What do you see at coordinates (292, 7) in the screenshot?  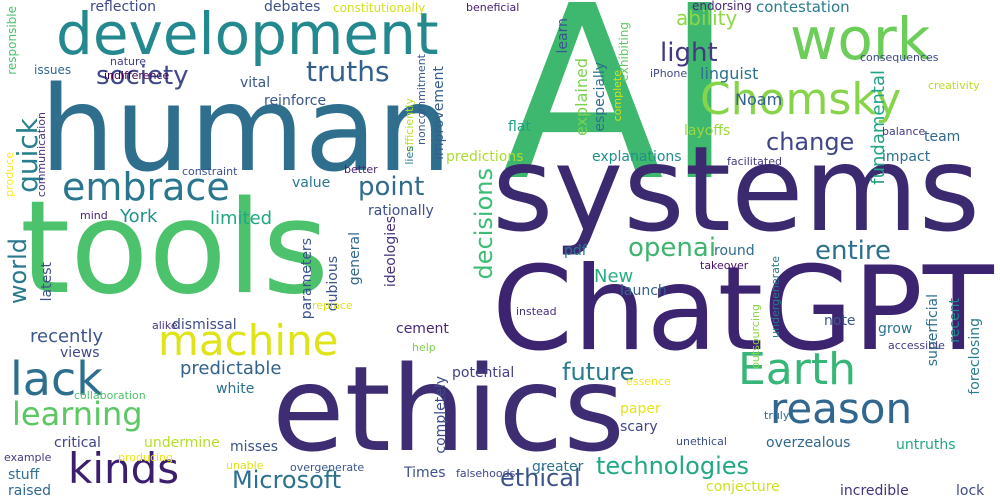 I see `word: debates` at bounding box center [292, 7].